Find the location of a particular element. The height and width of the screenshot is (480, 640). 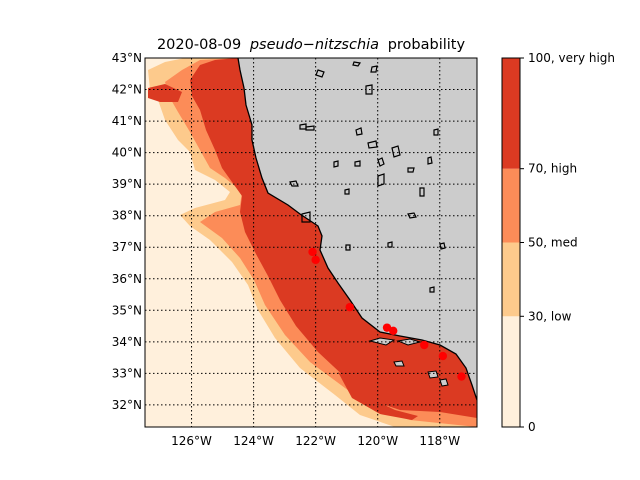

chart-title: 2020-08-09 pseudo−nitzschia probability is located at coordinates (311, 45).